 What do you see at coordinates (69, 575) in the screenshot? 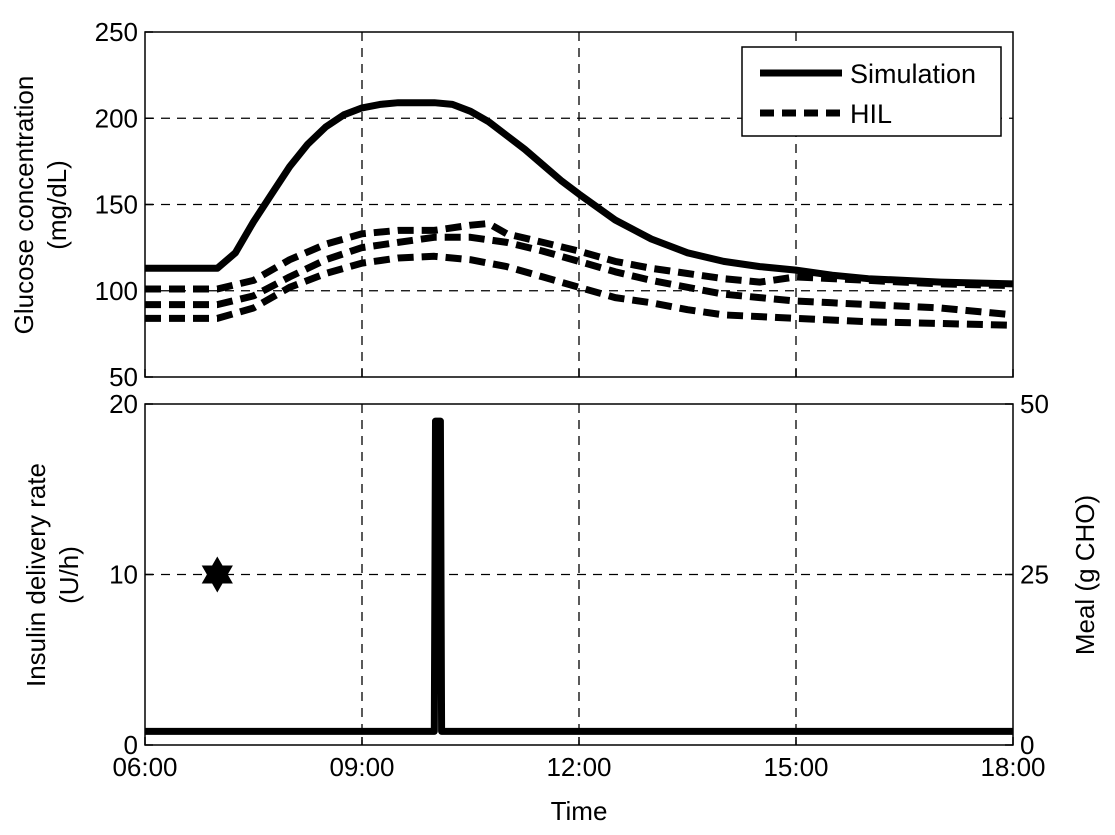
I see `insulin-y-axis-unit: (U/h)` at bounding box center [69, 575].